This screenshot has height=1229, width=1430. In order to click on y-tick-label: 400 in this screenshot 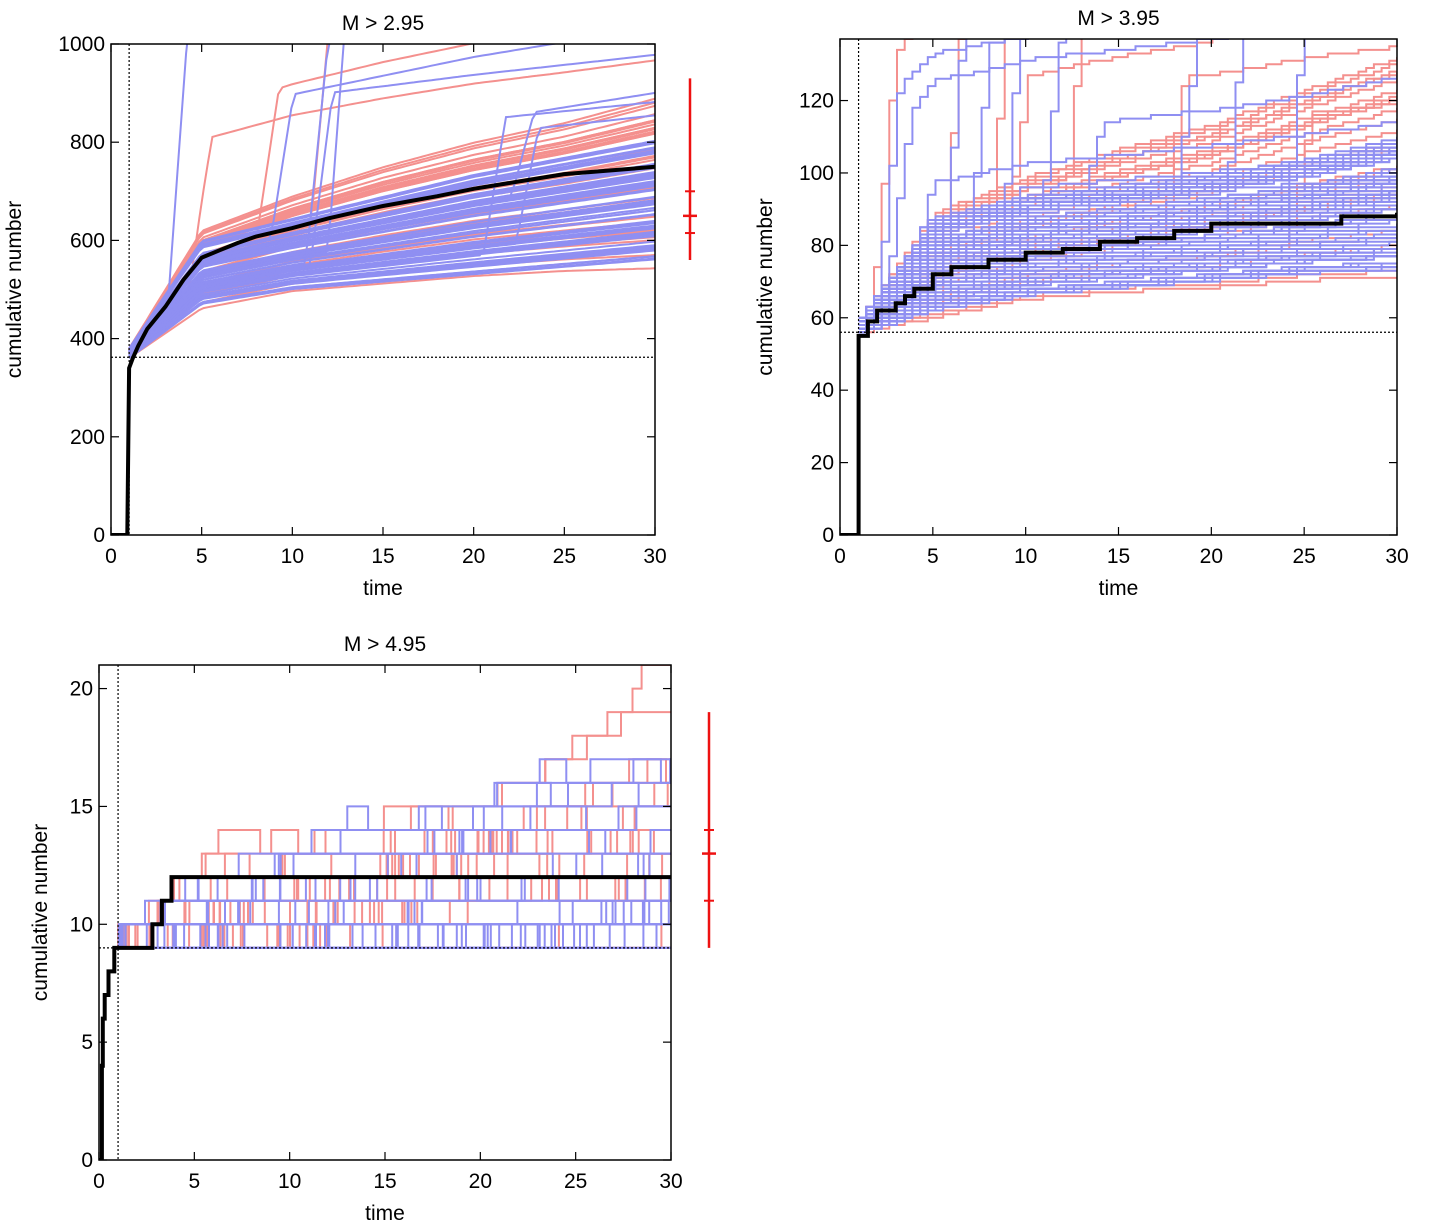, I will do `click(87, 339)`.